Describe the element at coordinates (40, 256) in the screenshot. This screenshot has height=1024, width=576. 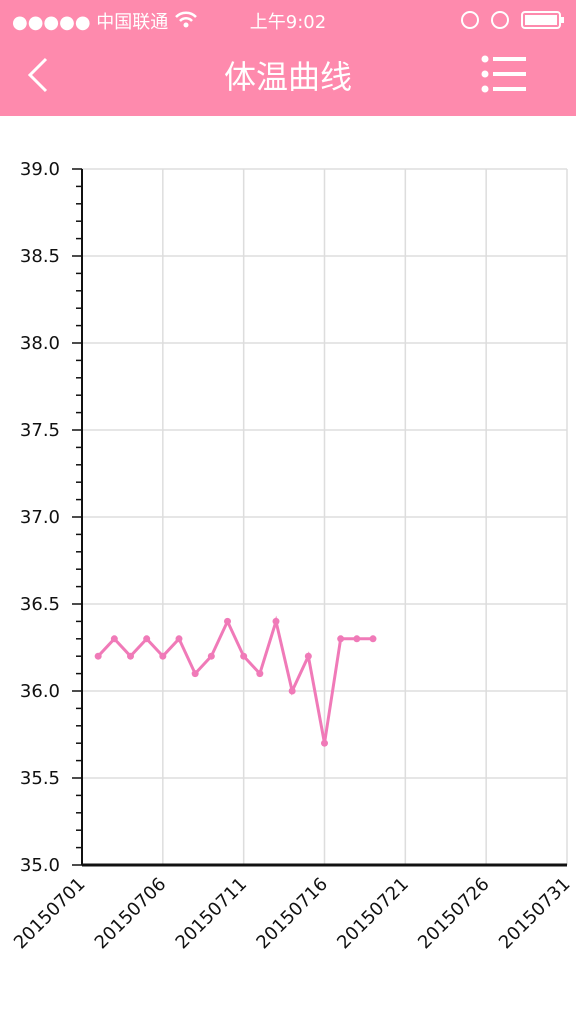
I see `y-tick-label: 38.5` at that location.